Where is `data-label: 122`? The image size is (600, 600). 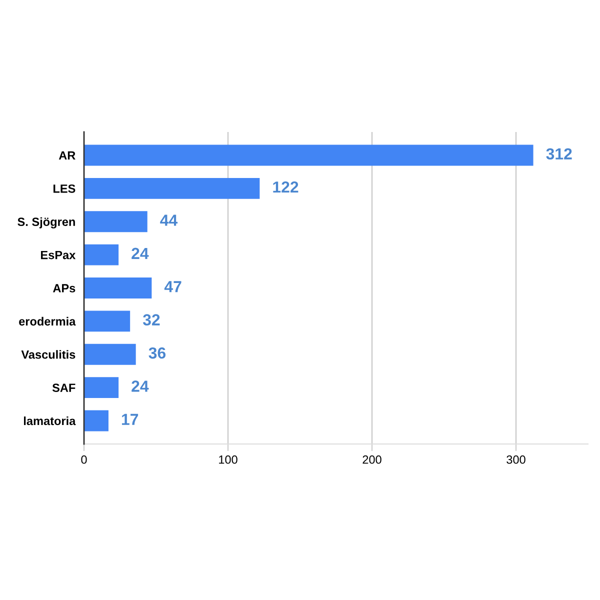
data-label: 122 is located at coordinates (285, 187).